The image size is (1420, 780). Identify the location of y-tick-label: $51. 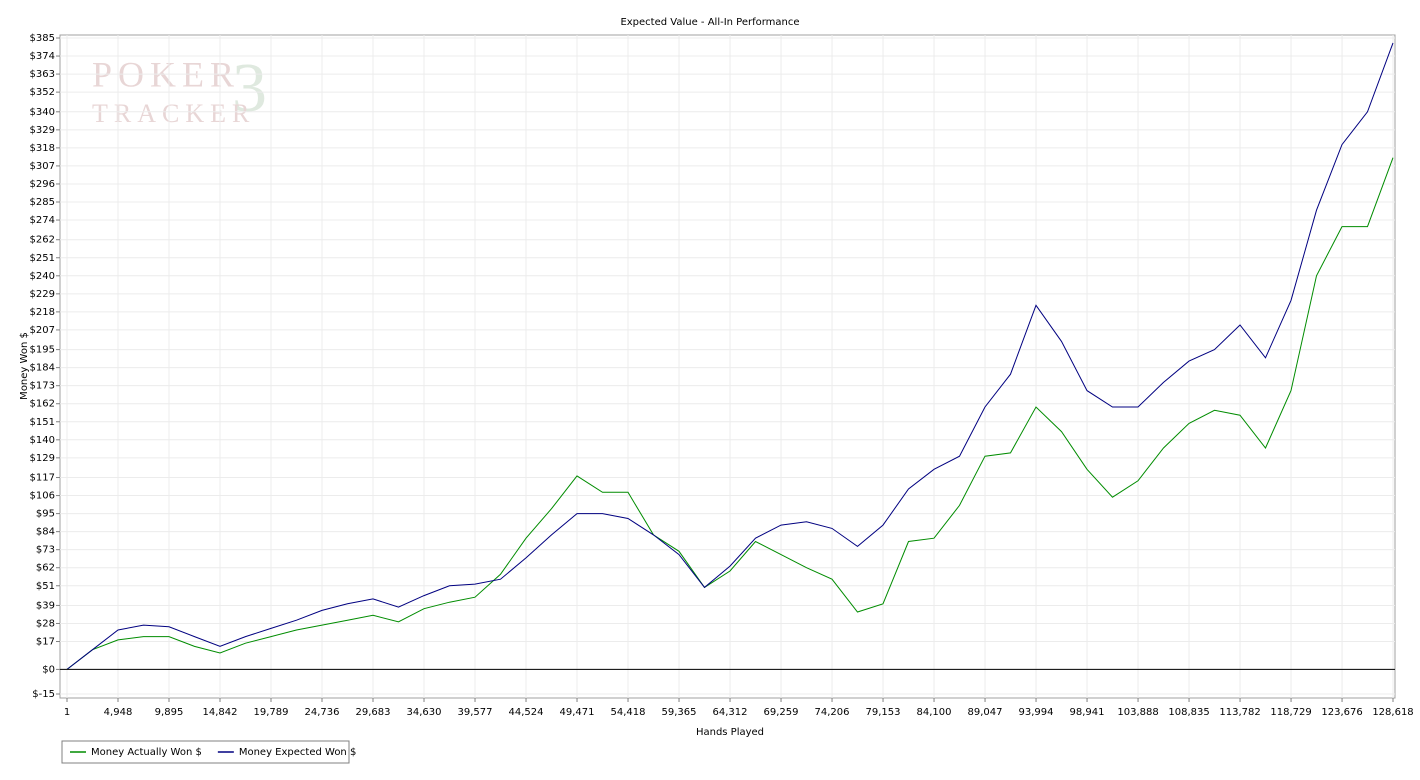
(45, 586).